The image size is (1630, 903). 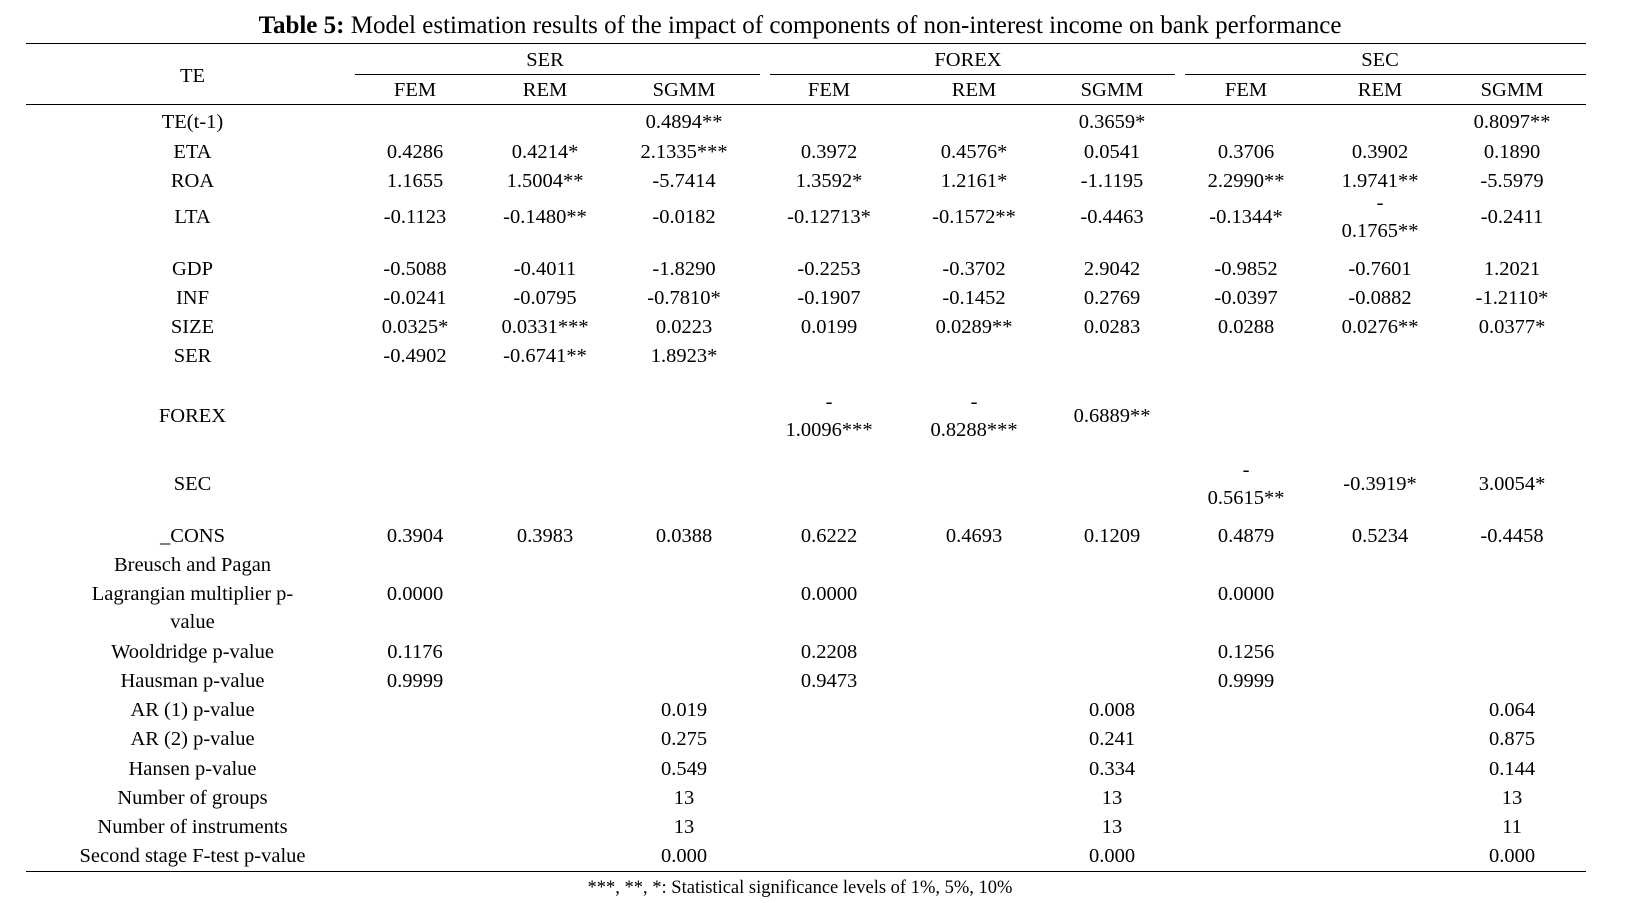 I want to click on table-cell: 1.3592*, so click(x=829, y=181).